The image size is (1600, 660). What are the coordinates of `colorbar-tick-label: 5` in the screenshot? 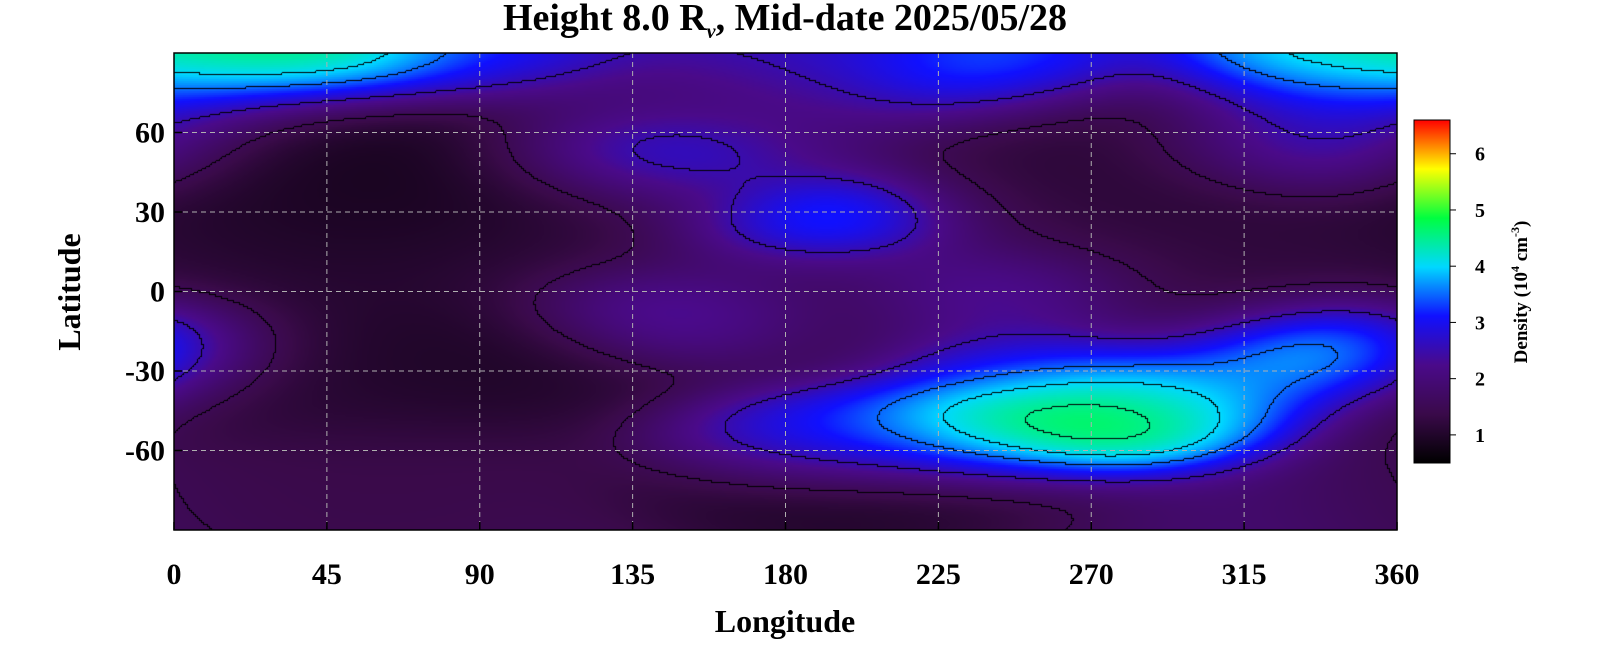 It's located at (1480, 211).